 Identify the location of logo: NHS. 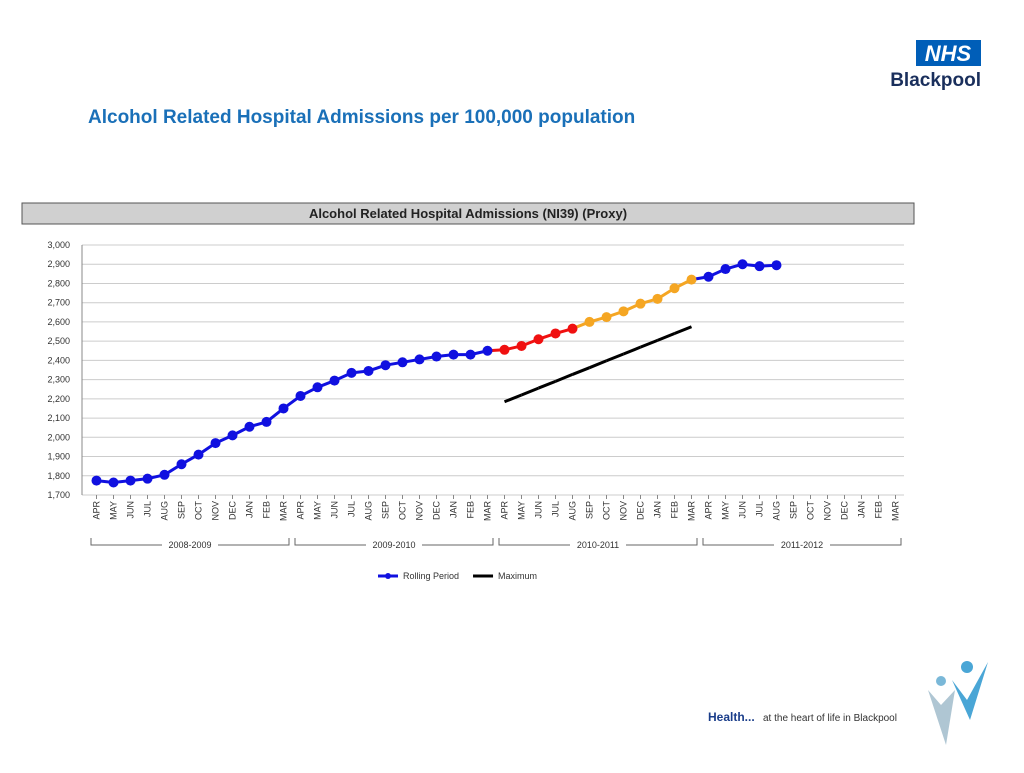
(948, 53).